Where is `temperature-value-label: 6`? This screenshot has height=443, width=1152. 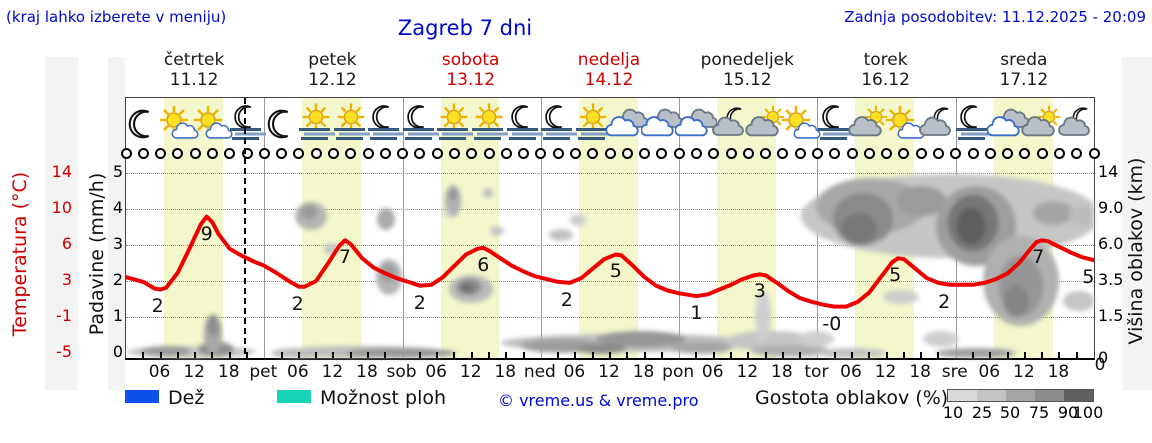
temperature-value-label: 6 is located at coordinates (483, 264).